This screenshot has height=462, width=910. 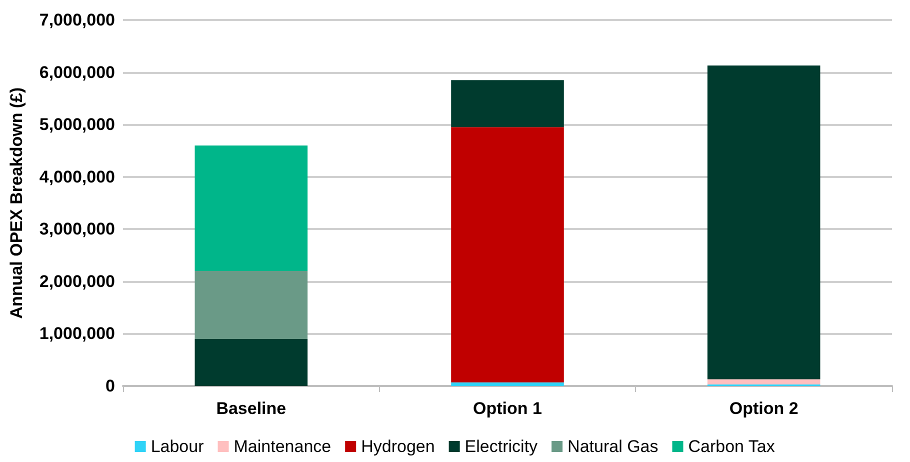 I want to click on y-tick-label: 2,000,000, so click(x=77, y=281).